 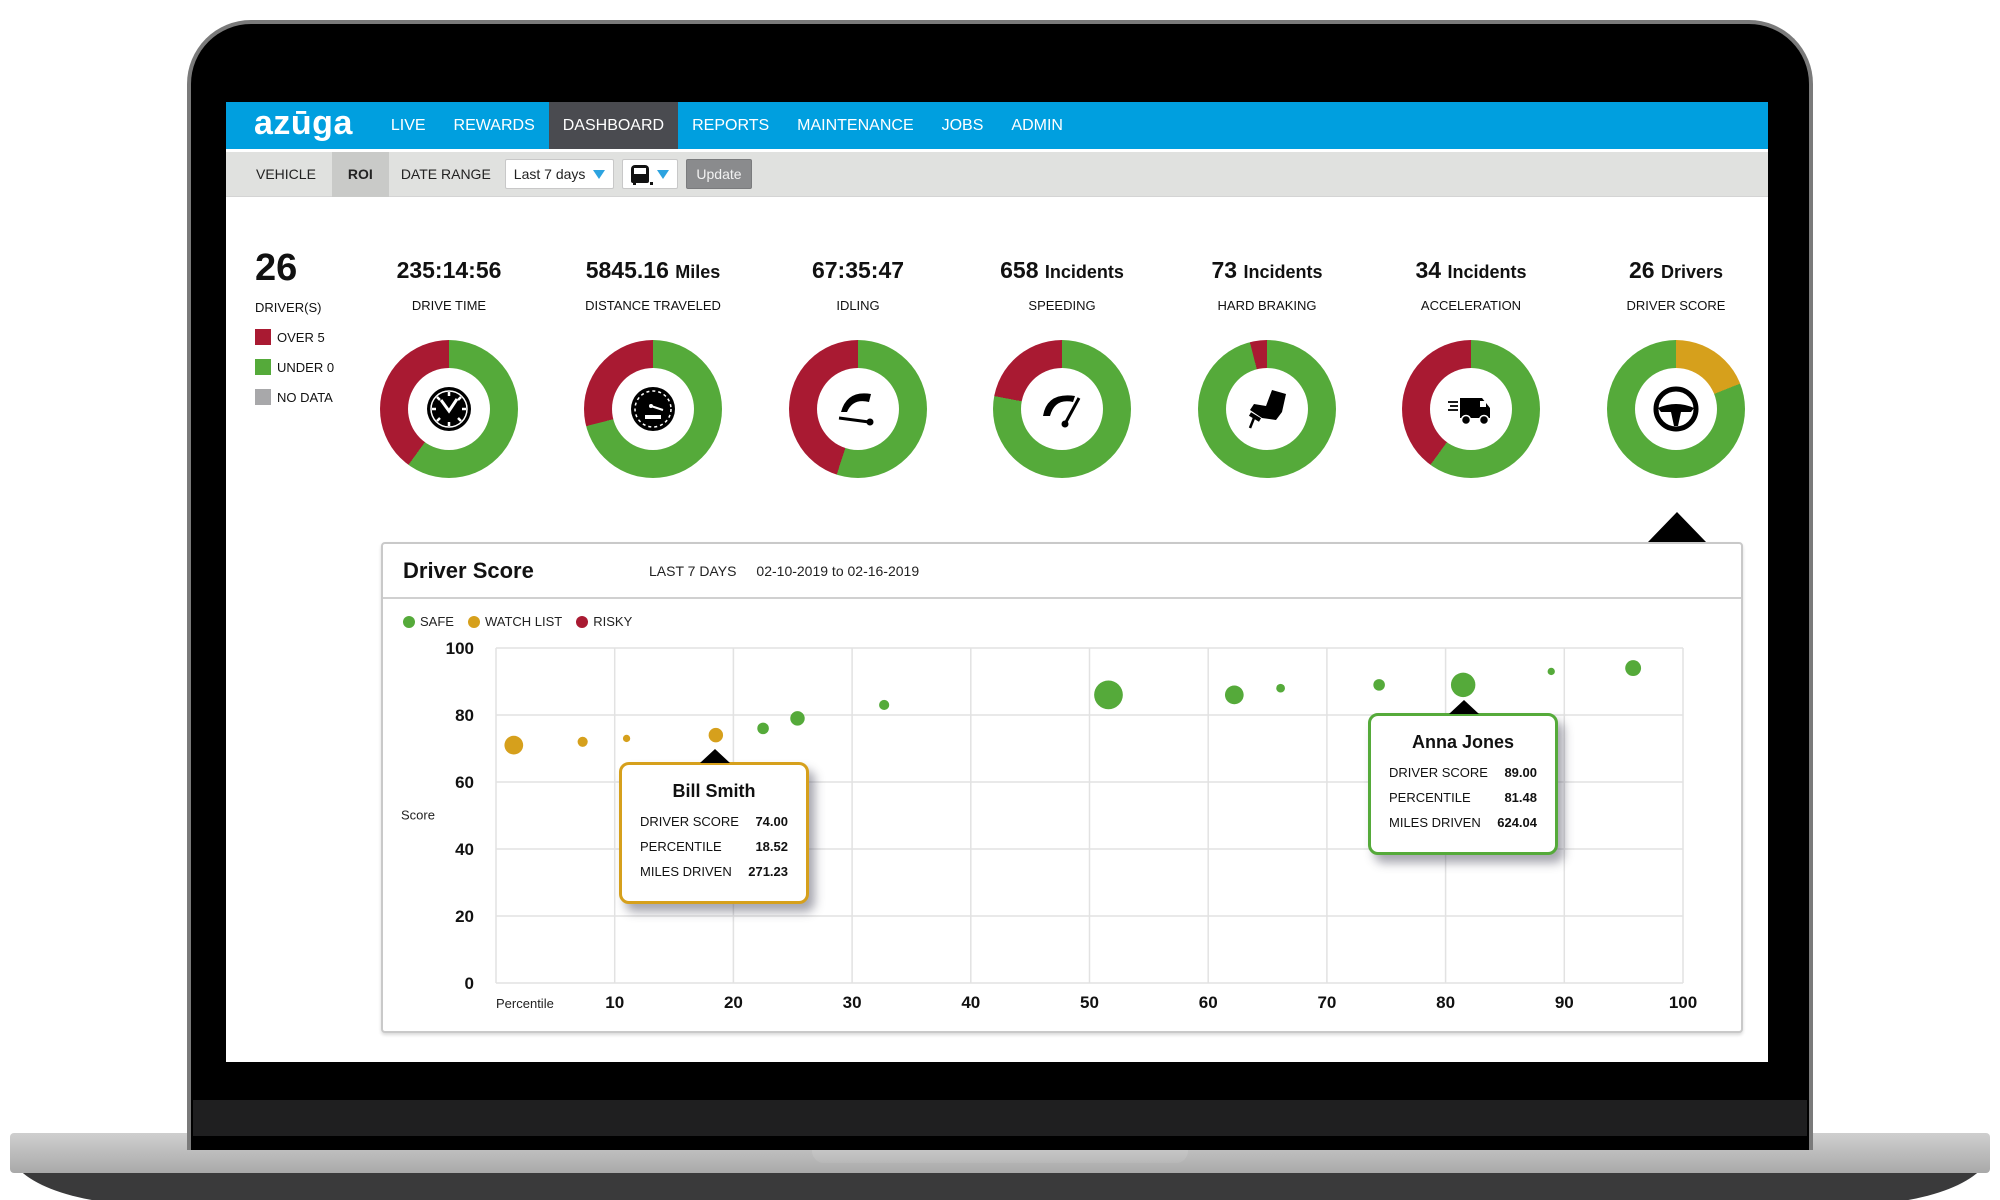 What do you see at coordinates (445, 174) in the screenshot?
I see `date-range-label: DATE RANGE` at bounding box center [445, 174].